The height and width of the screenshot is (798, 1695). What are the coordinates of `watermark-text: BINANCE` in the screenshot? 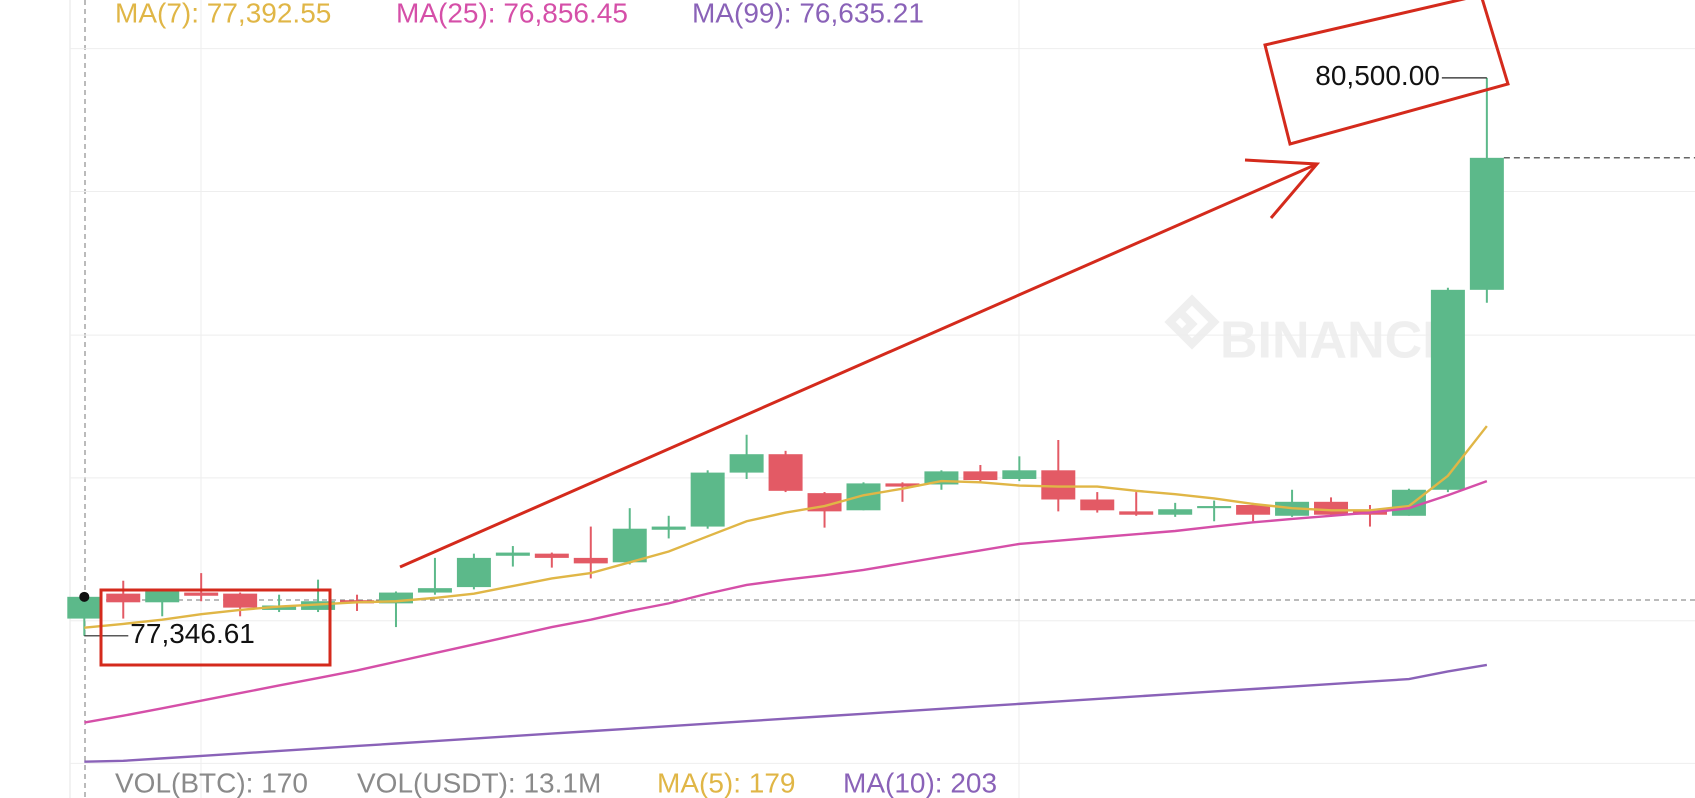 It's located at (1338, 341).